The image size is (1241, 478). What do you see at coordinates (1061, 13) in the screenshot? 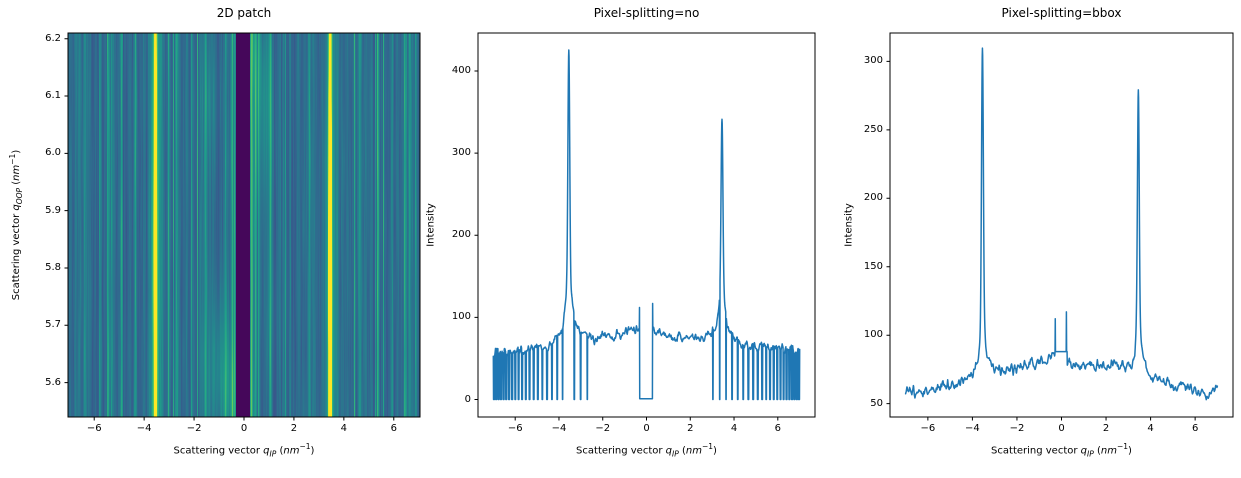
I see `plot-title-pixel-splitting-bbox: Pixel-splitting=bbox` at bounding box center [1061, 13].